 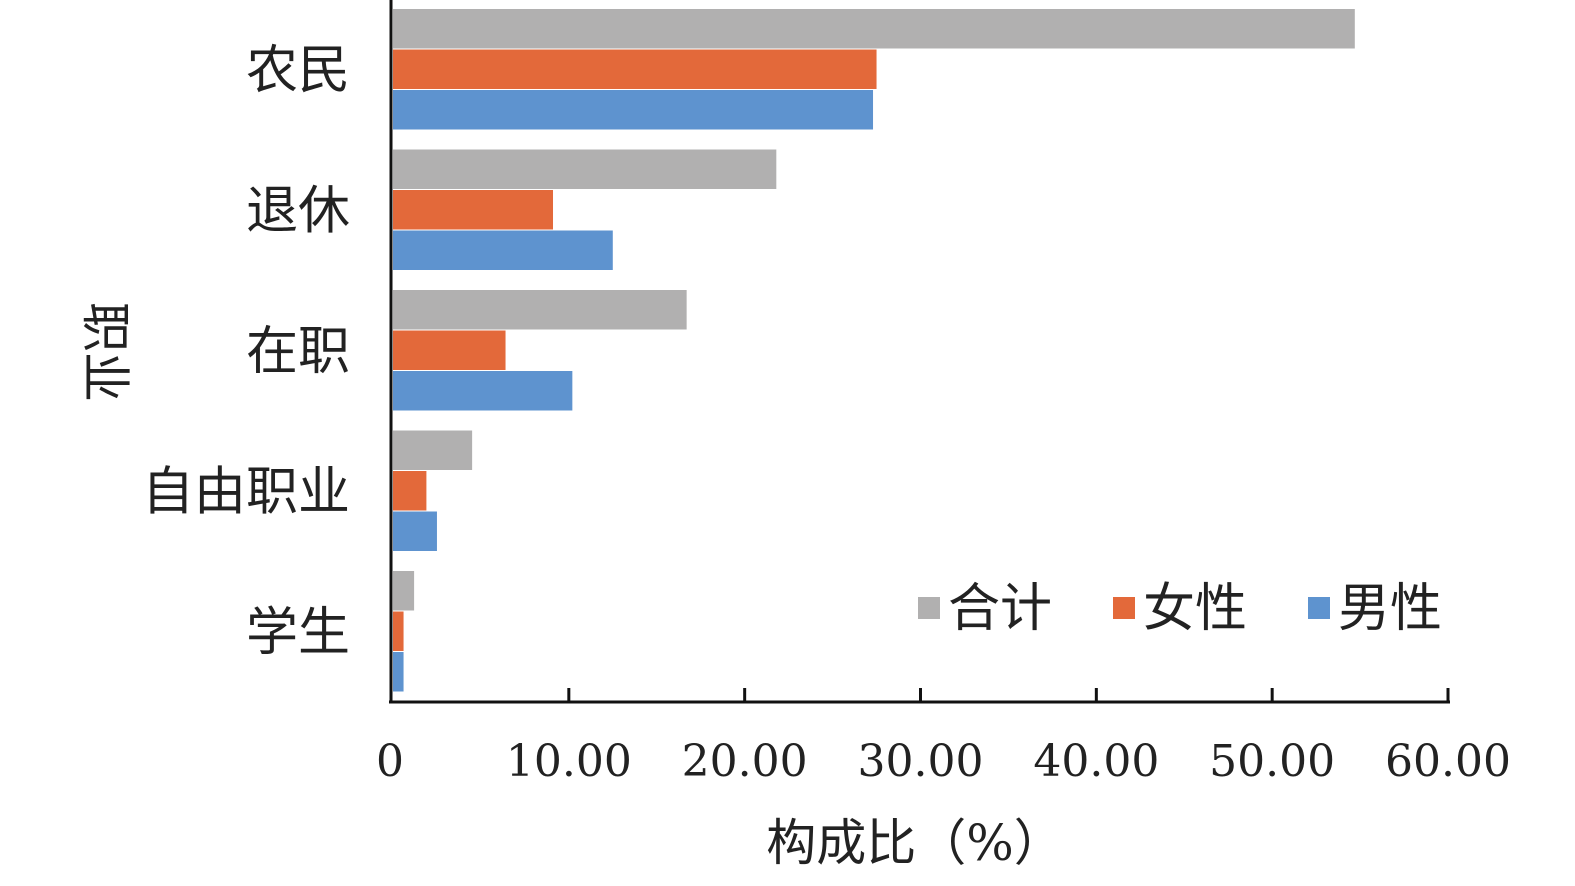 I want to click on x-tick-label: 20.00, so click(x=745, y=761).